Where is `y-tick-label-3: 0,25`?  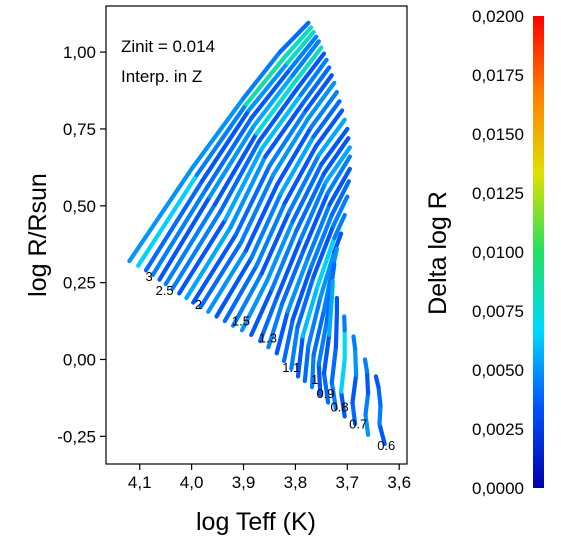 y-tick-label-3: 0,25 is located at coordinates (79, 283).